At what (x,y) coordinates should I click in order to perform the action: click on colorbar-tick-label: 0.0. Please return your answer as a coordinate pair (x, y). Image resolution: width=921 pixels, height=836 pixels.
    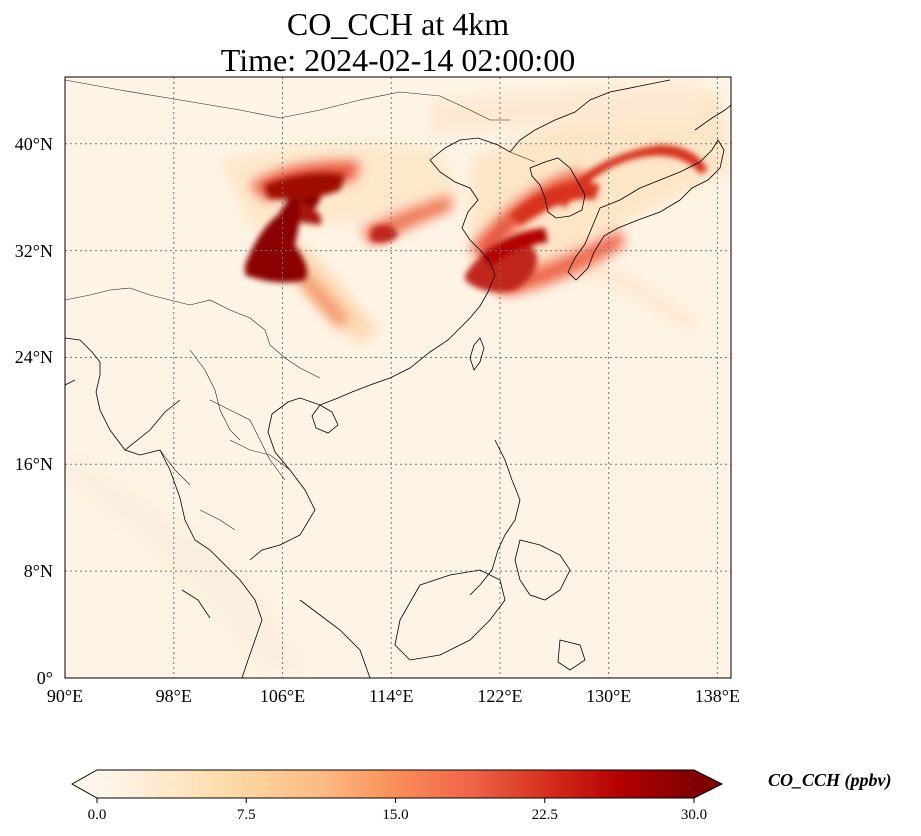
    Looking at the image, I should click on (97, 815).